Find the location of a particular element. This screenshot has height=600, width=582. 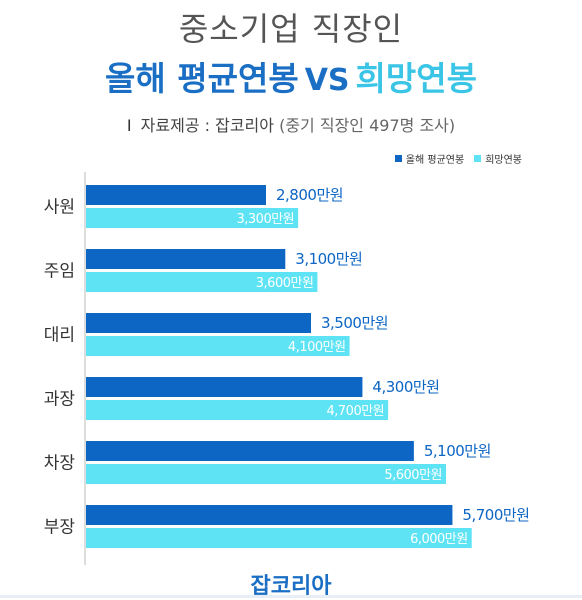

legend-swatch-hope is located at coordinates (478, 158).